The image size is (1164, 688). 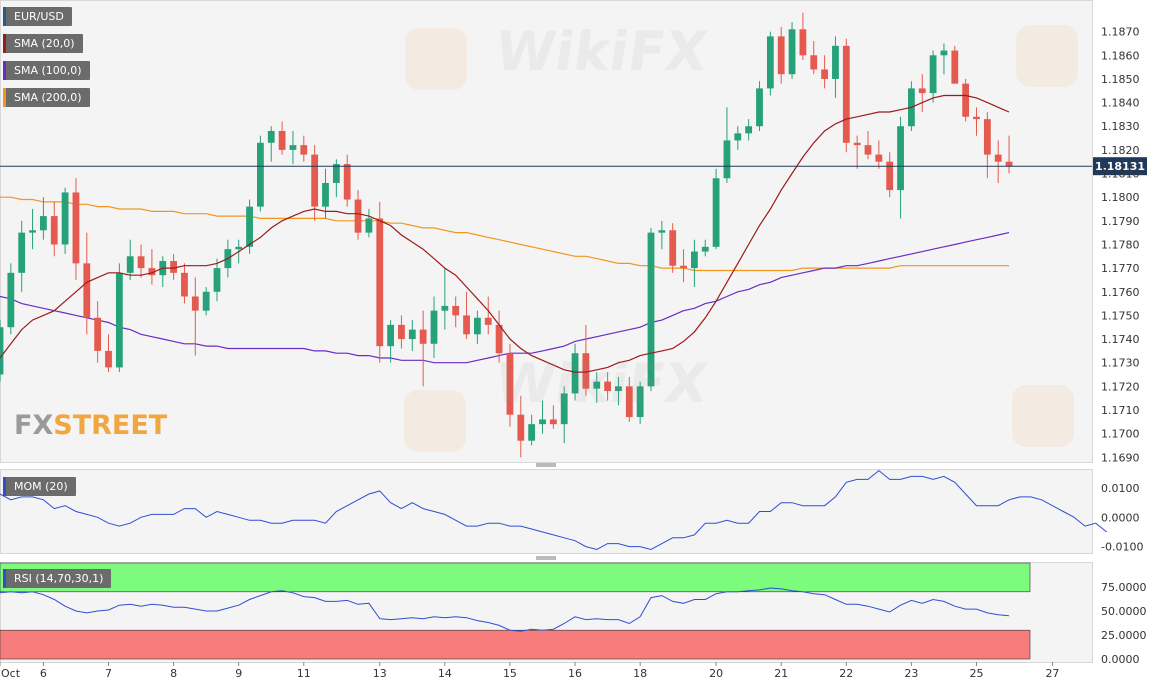 I want to click on price-tick-label: 1.1830, so click(x=1120, y=126).